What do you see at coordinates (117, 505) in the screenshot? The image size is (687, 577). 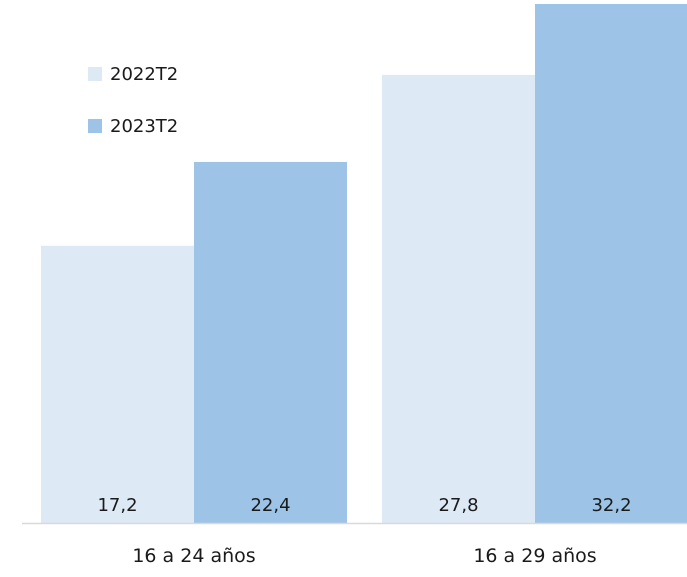 I see `data-label: 17,2` at bounding box center [117, 505].